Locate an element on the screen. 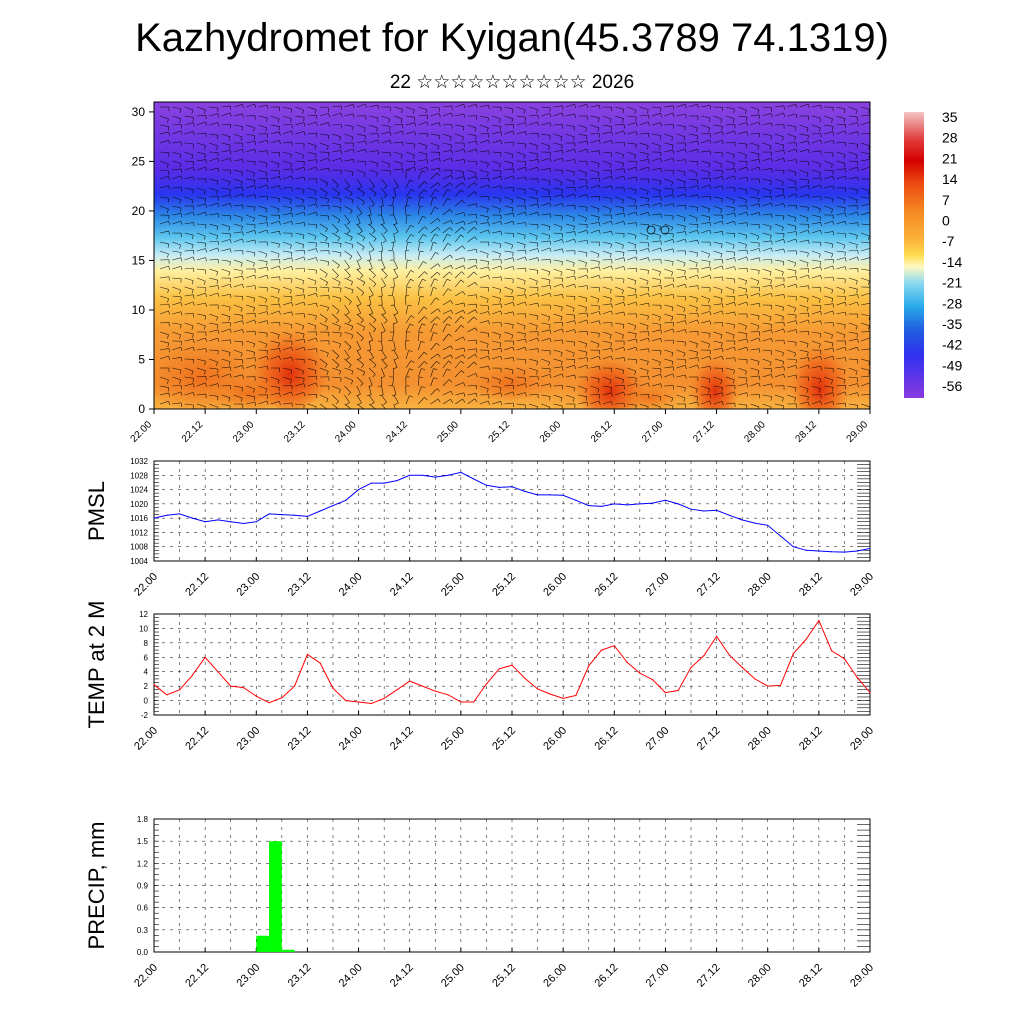  colorbar-label: 28 is located at coordinates (950, 138).